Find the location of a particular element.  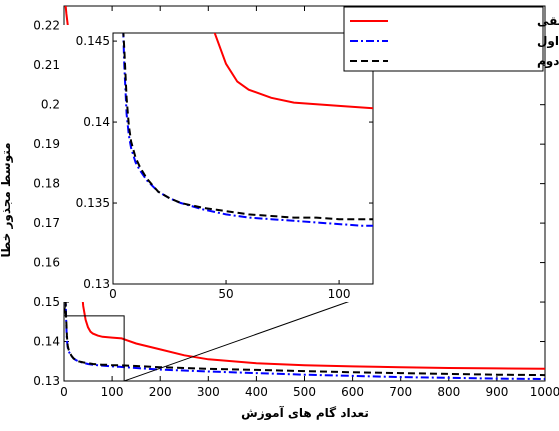

x-tick-label: 1000 is located at coordinates (544, 392).